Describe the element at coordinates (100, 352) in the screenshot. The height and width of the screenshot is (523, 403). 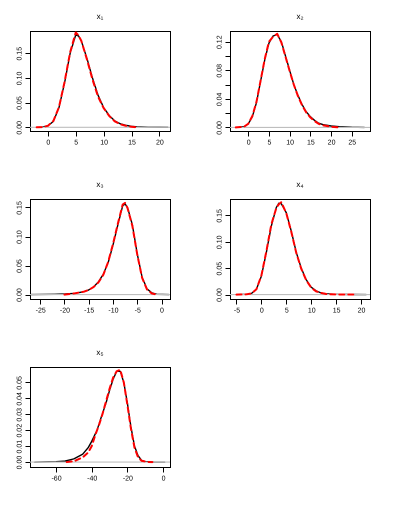
I see `chart-title: x₅` at that location.